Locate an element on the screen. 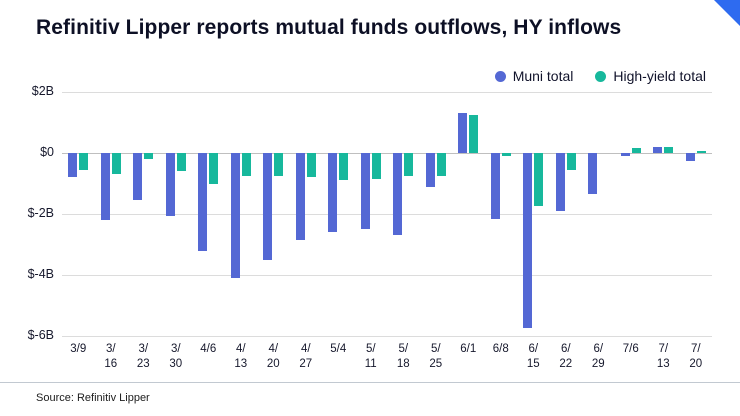 The image size is (740, 416). x-tick-label: 5/18 is located at coordinates (403, 356).